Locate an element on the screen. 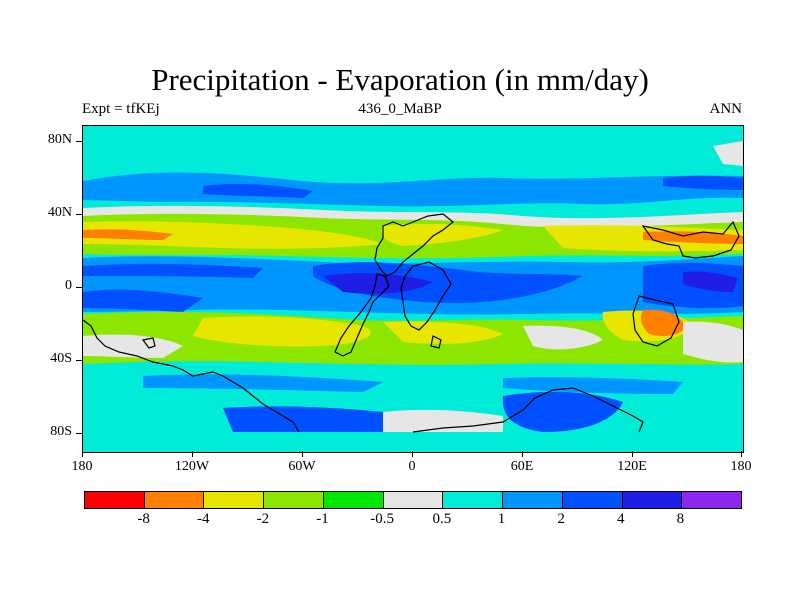 The image size is (800, 600). y-tick-label: 0 is located at coordinates (68, 285).